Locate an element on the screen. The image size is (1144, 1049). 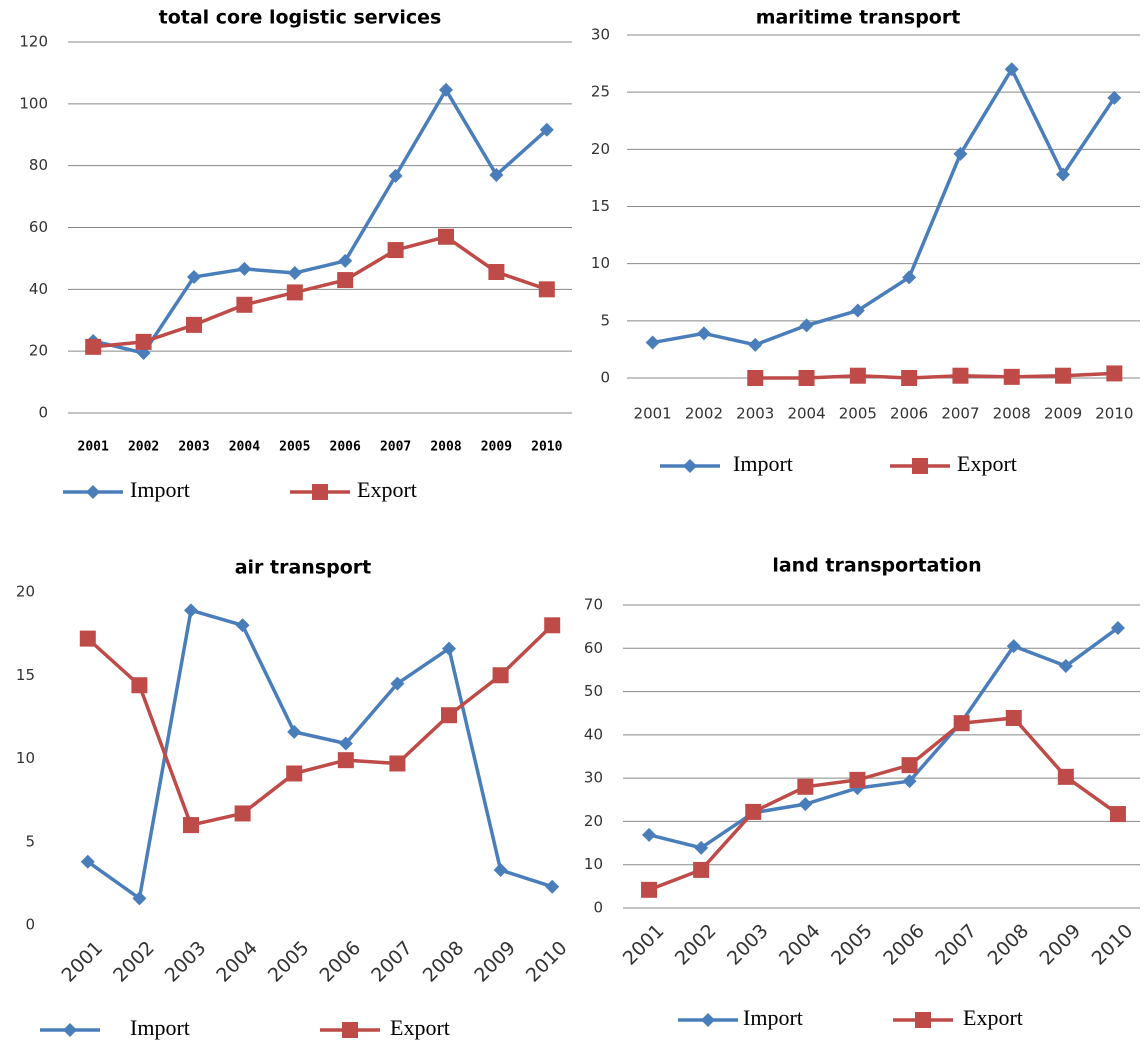
y-tick-label: 100 is located at coordinates (33, 103).